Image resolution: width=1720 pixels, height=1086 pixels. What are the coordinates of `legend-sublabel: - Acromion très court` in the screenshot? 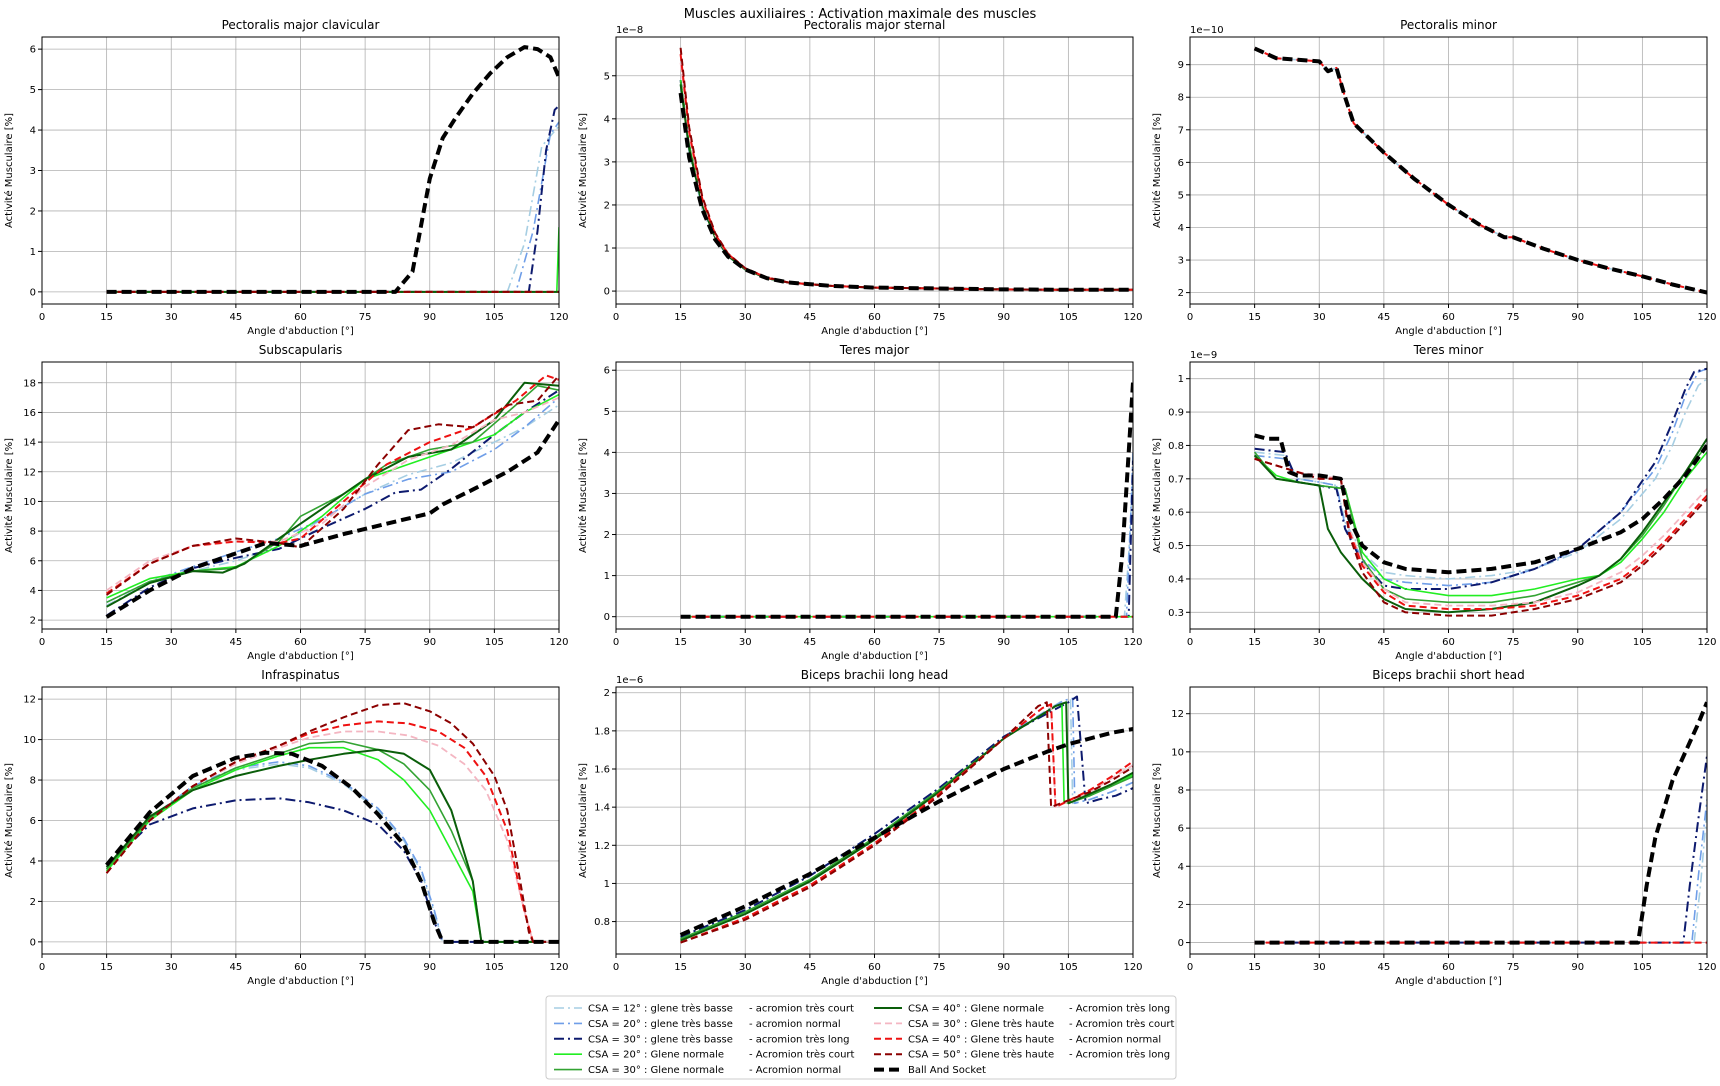 It's located at (1122, 1024).